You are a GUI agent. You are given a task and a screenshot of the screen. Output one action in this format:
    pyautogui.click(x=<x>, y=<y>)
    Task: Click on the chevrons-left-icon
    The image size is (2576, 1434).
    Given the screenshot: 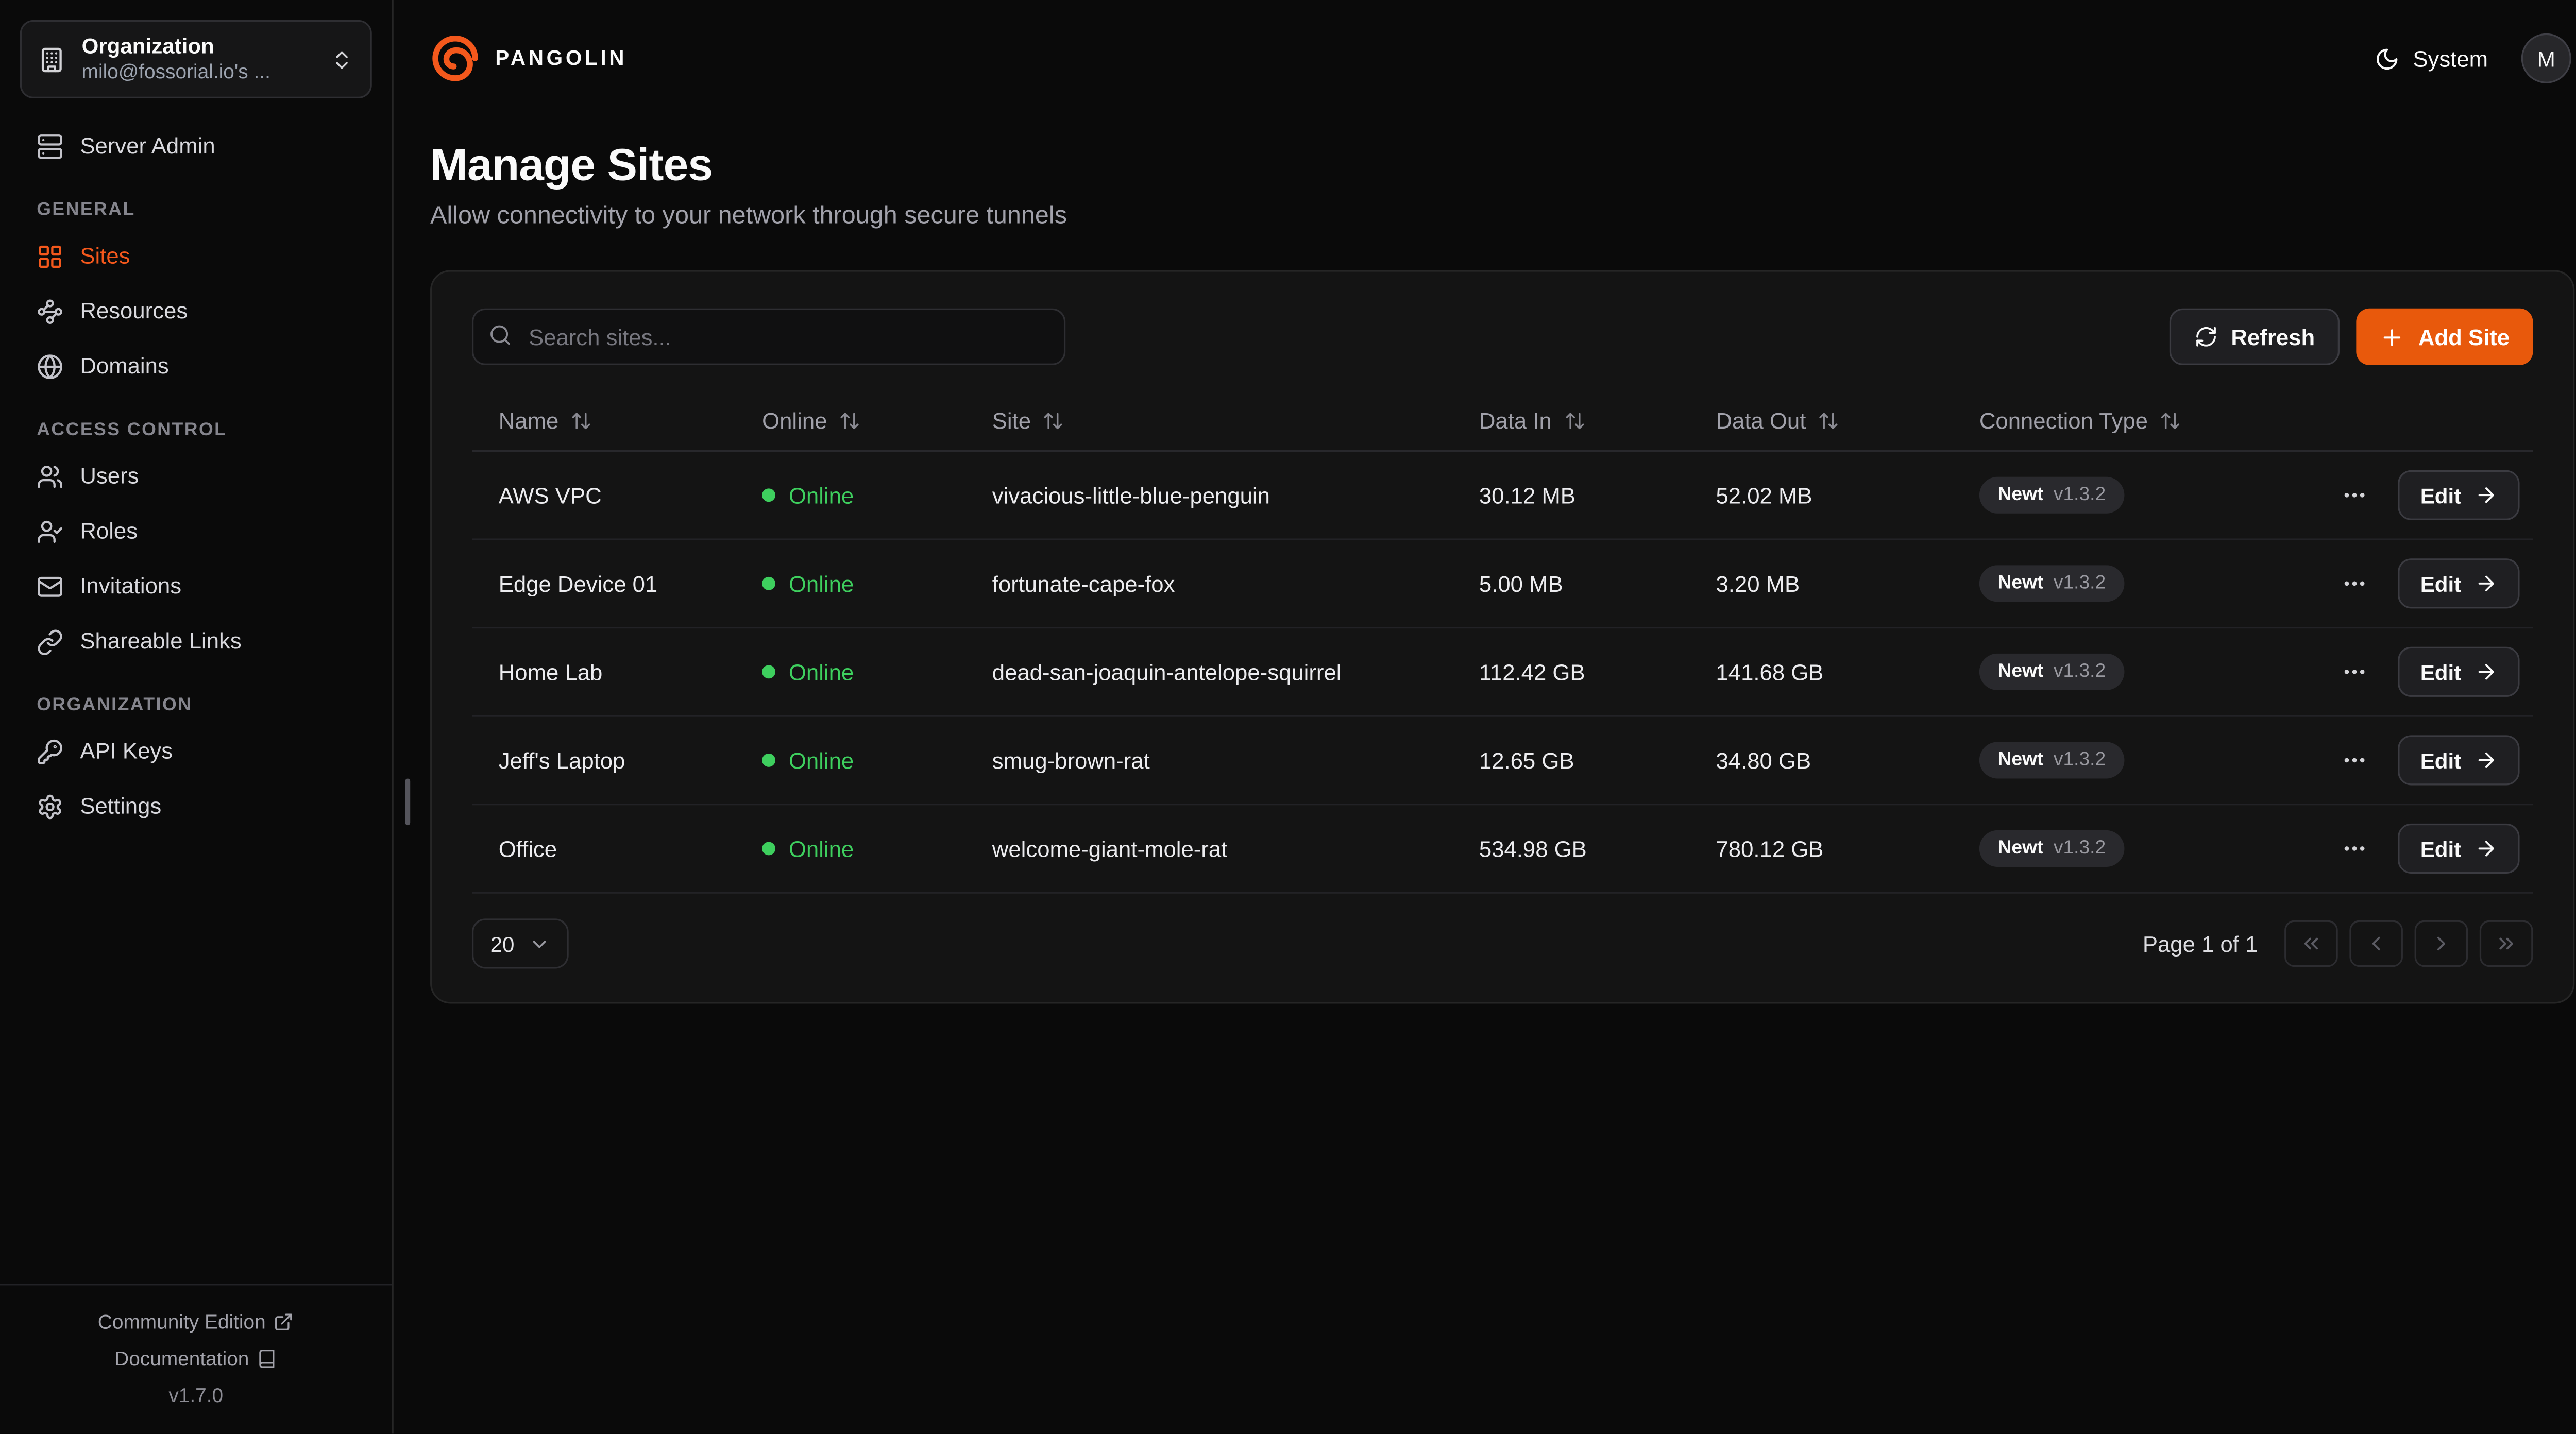 What is the action you would take?
    pyautogui.click(x=2311, y=943)
    